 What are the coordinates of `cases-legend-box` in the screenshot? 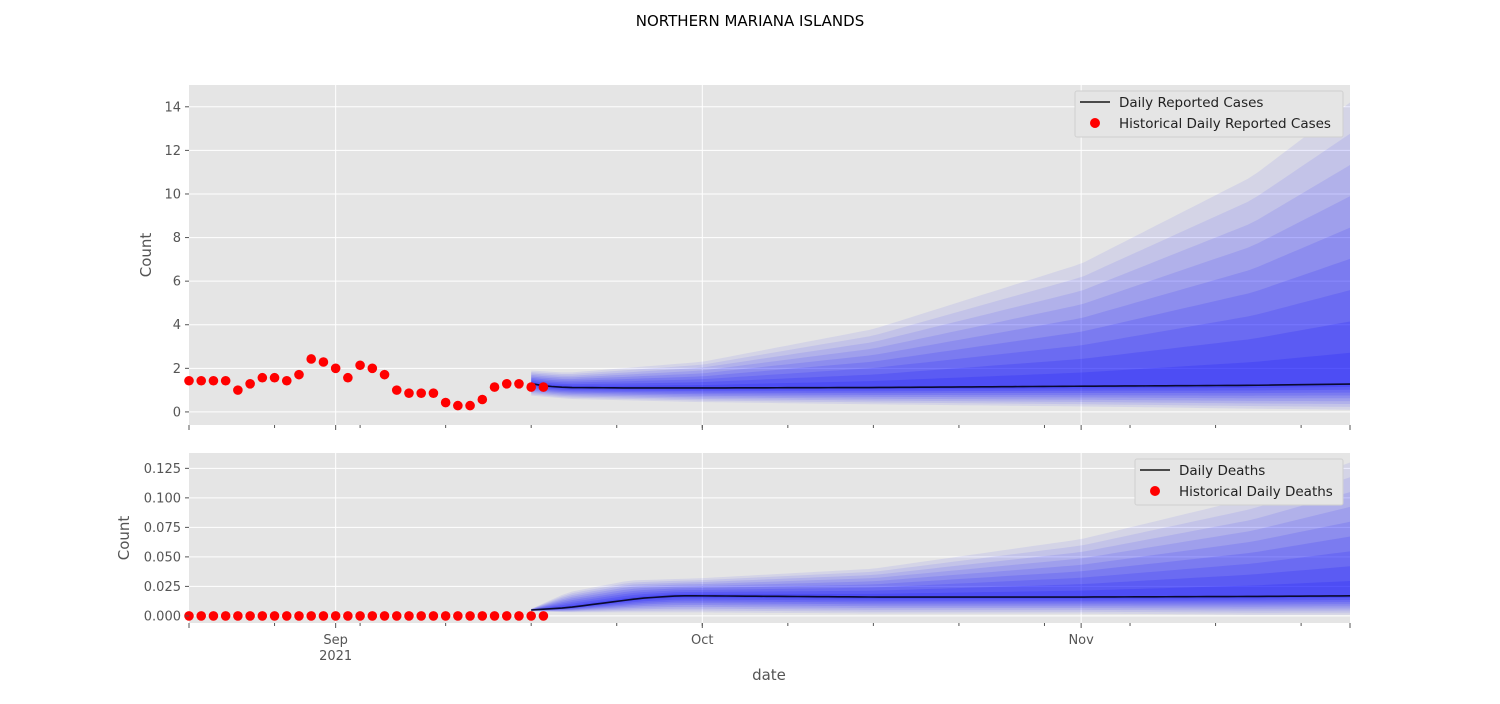 It's located at (1209, 114).